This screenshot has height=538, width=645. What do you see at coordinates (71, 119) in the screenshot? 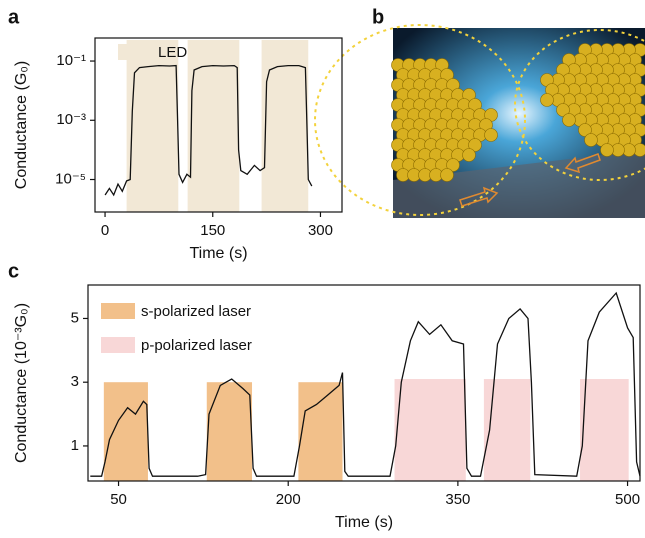
I see `y-tick-label: 10⁻³` at bounding box center [71, 119].